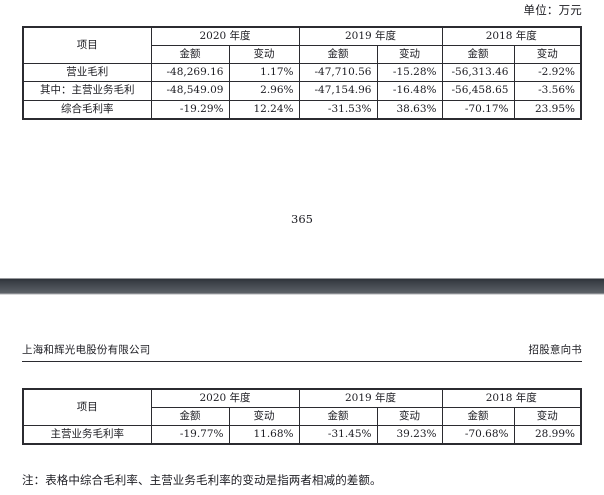  What do you see at coordinates (86, 350) in the screenshot?
I see `running-header-company: 上海和辉光电股份有限公司` at bounding box center [86, 350].